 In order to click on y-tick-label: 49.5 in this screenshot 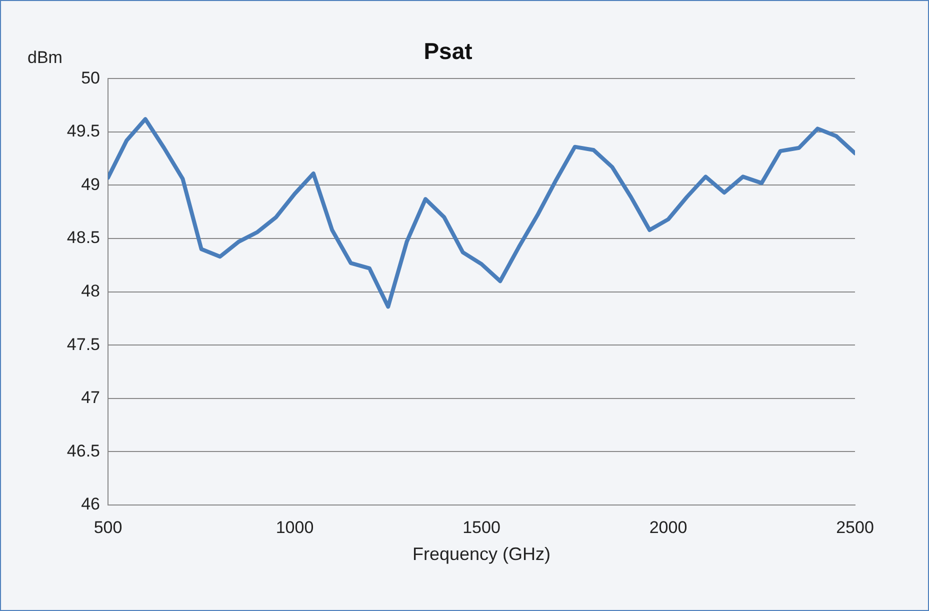, I will do `click(83, 131)`.